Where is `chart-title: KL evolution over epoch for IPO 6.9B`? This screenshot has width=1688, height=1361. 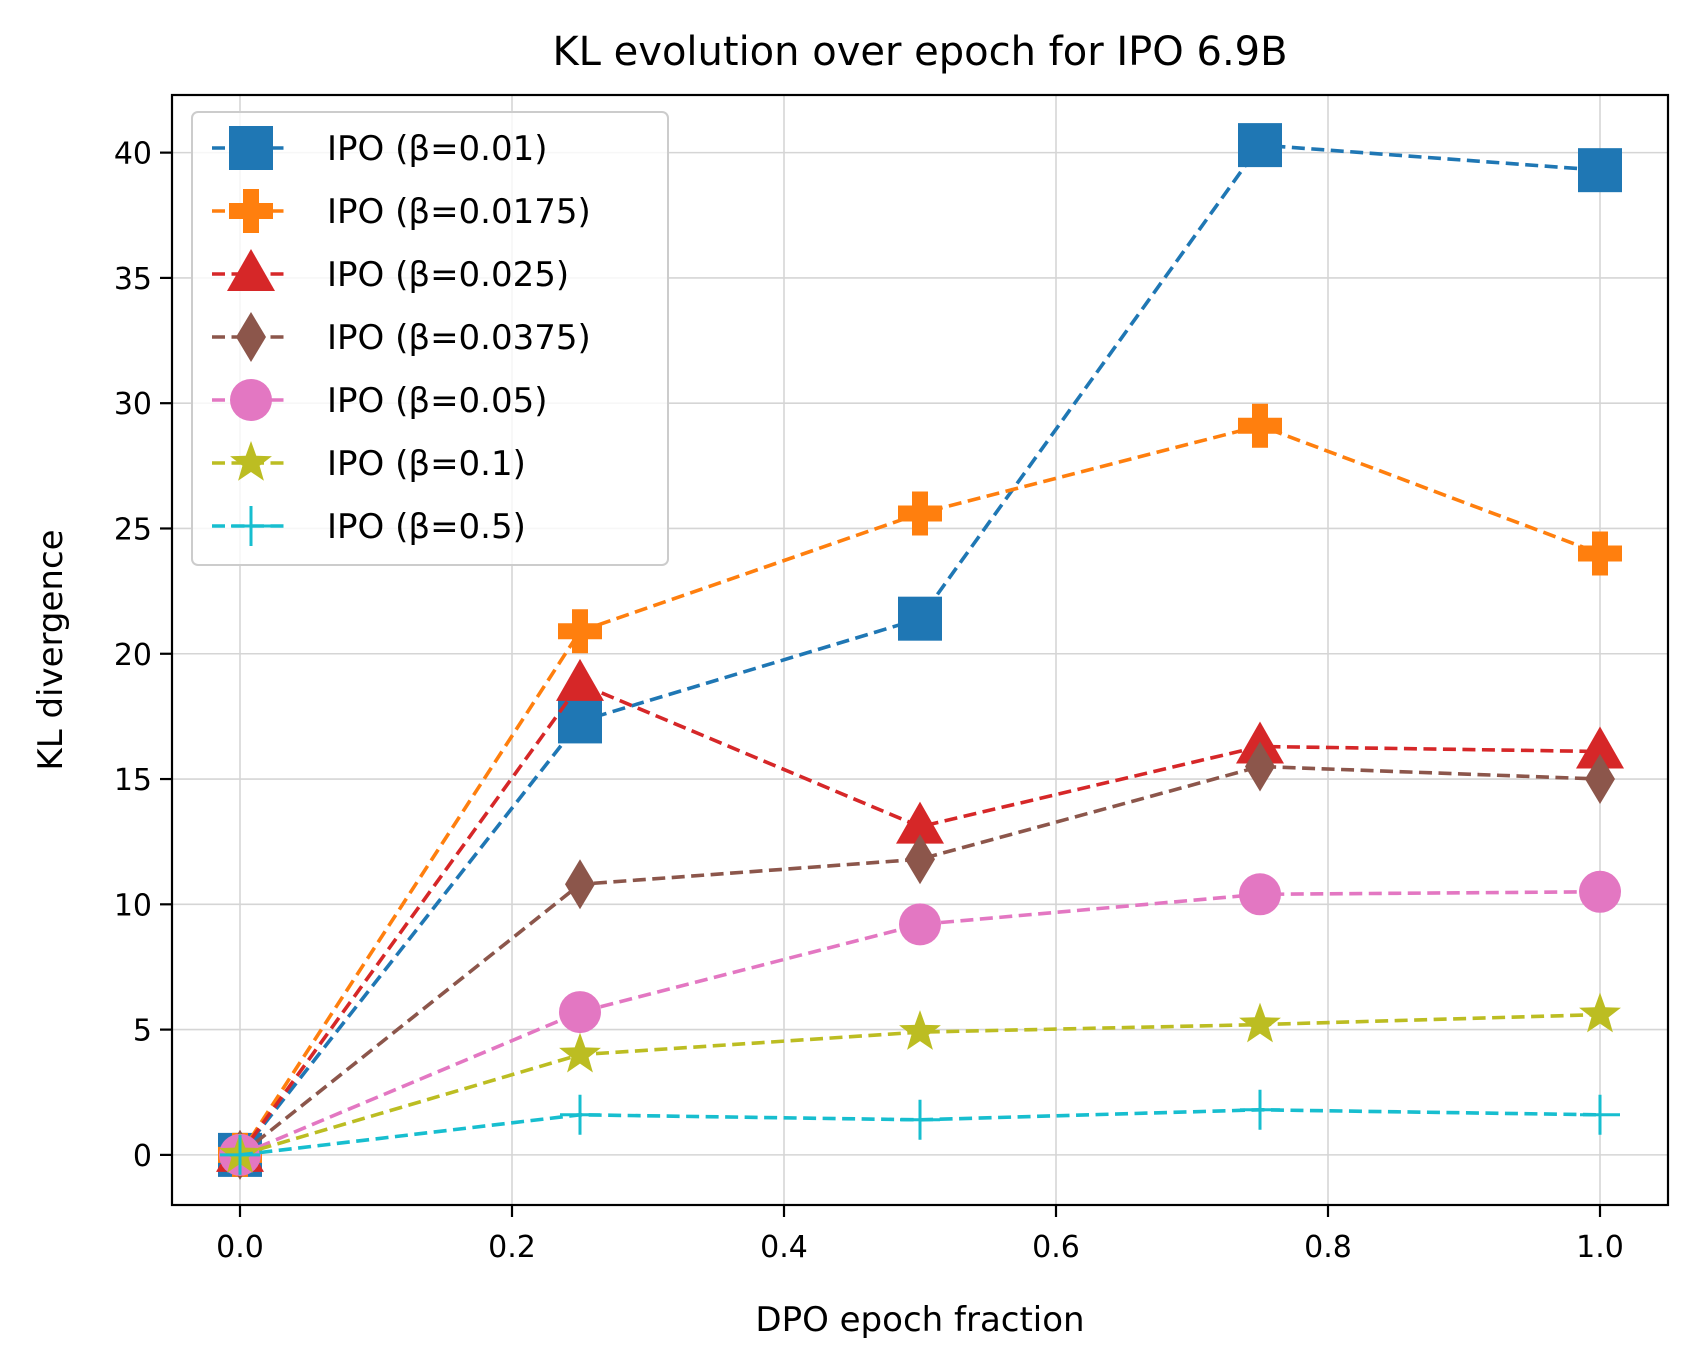 chart-title: KL evolution over epoch for IPO 6.9B is located at coordinates (919, 52).